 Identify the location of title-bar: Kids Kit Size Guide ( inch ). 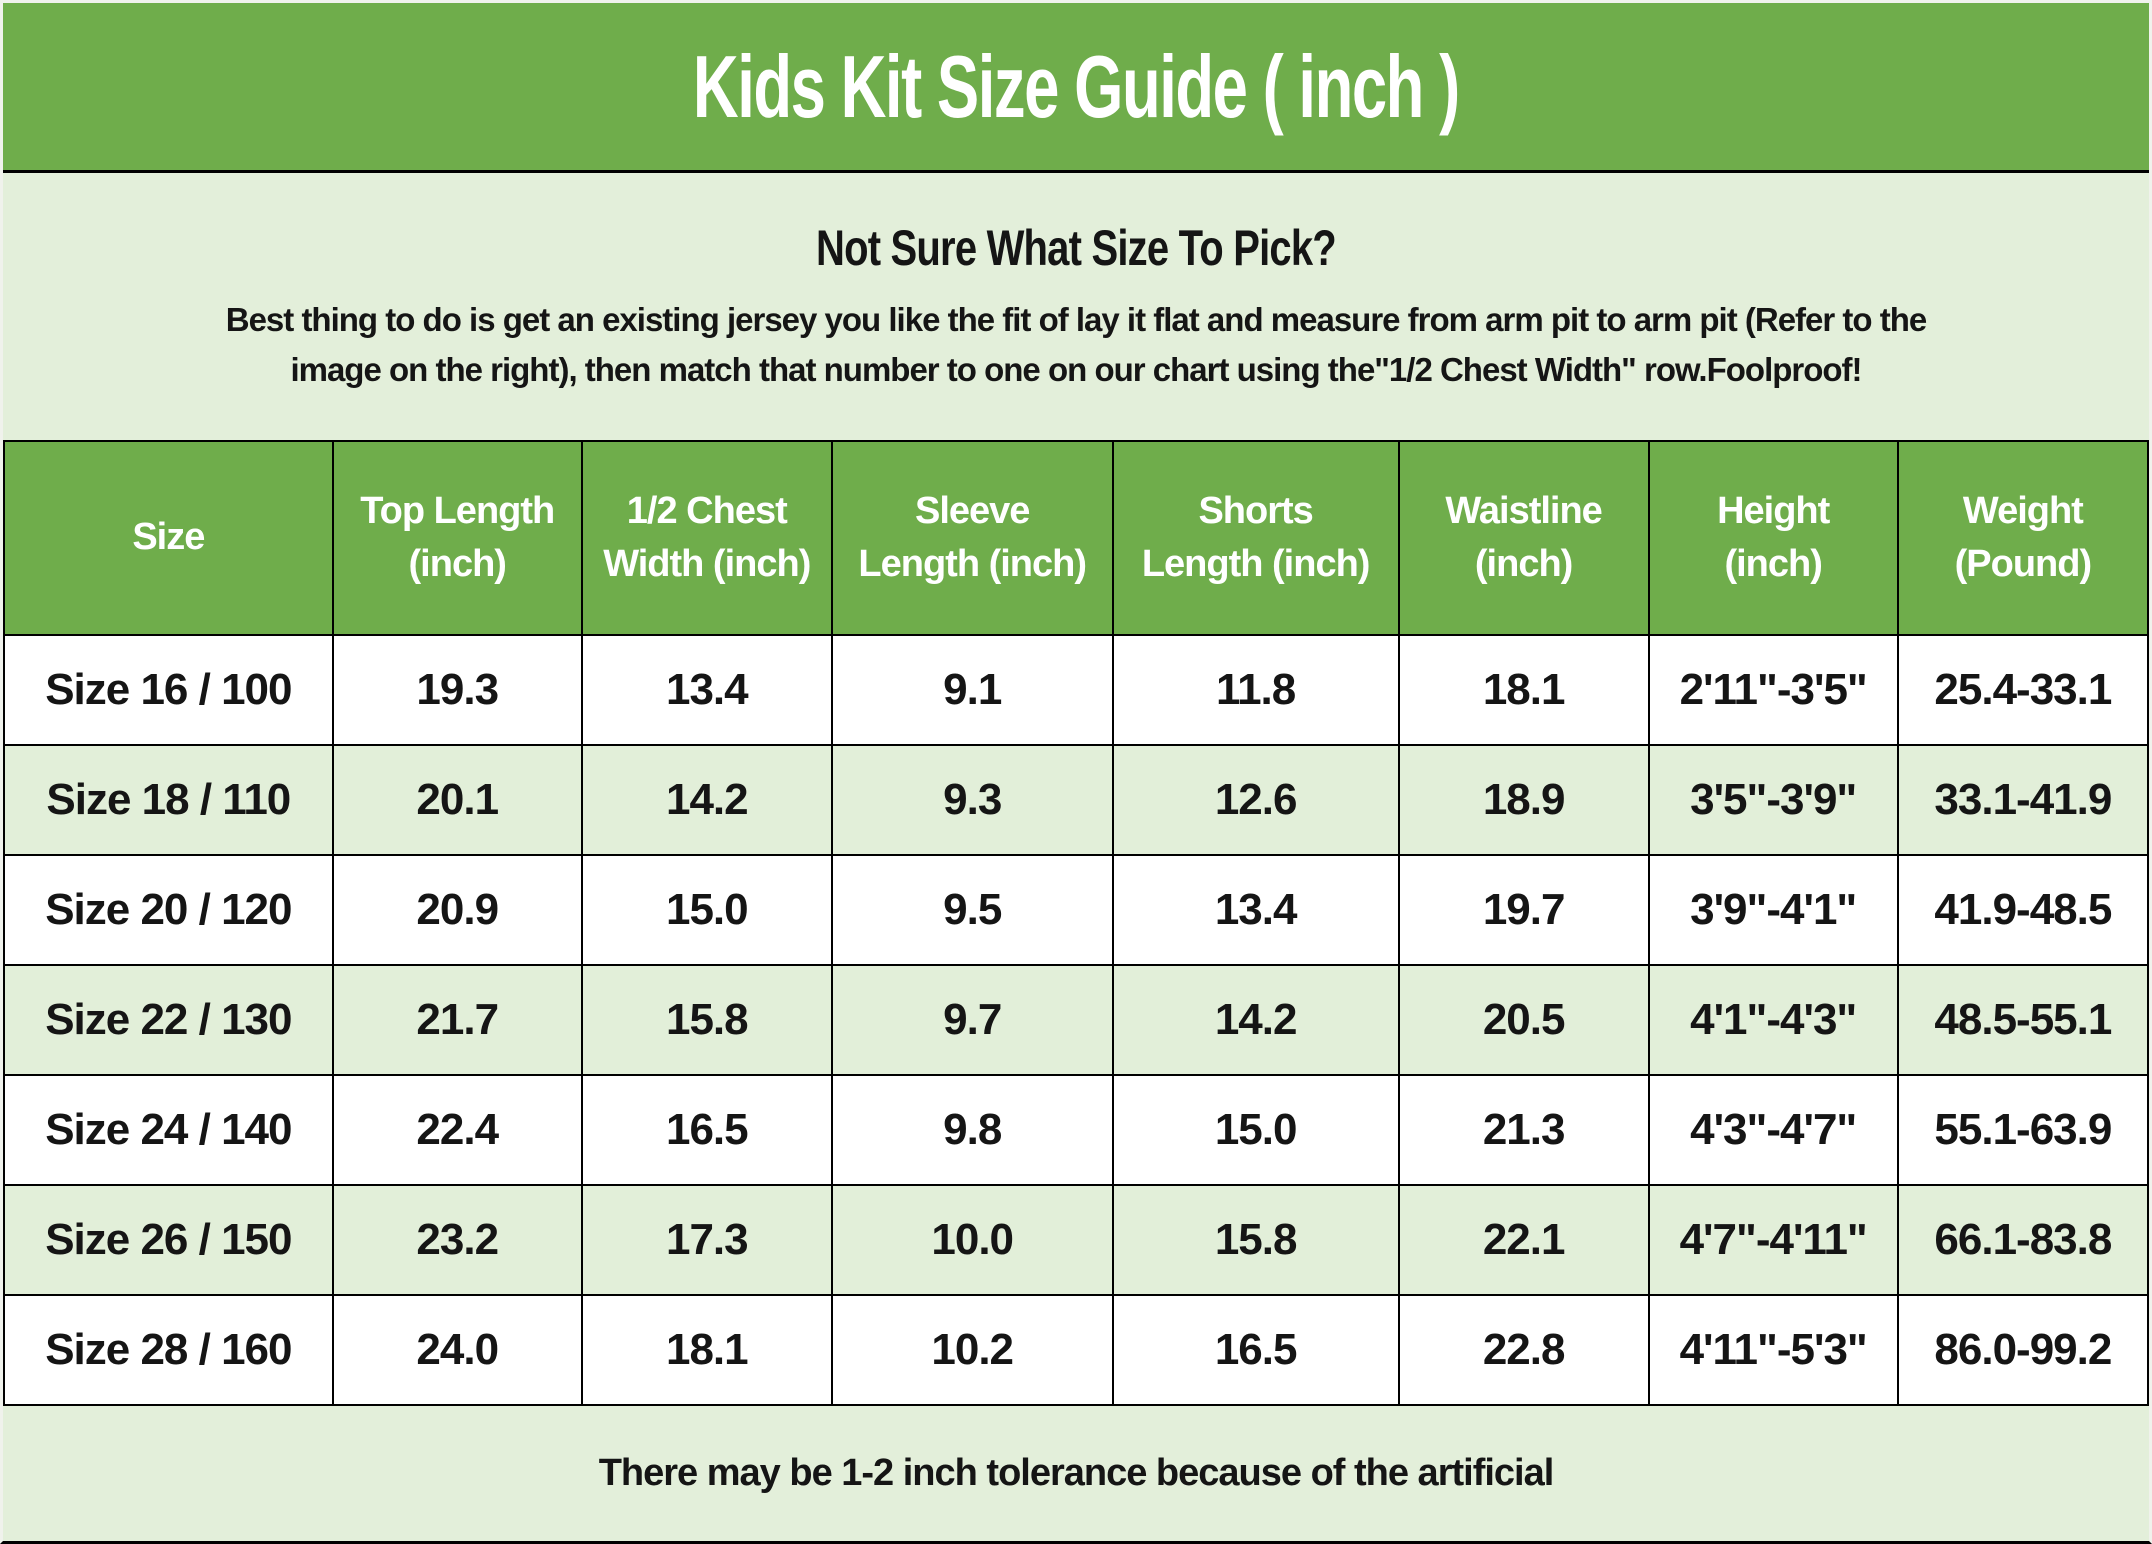
(1076, 88).